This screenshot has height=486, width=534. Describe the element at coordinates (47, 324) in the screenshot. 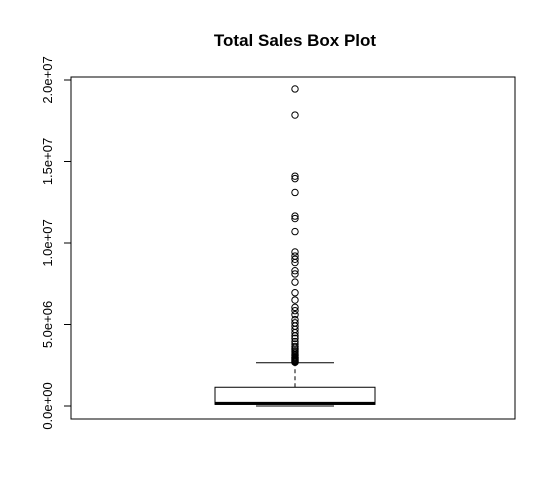

I see `y-tick-label: 5.0e+06` at that location.